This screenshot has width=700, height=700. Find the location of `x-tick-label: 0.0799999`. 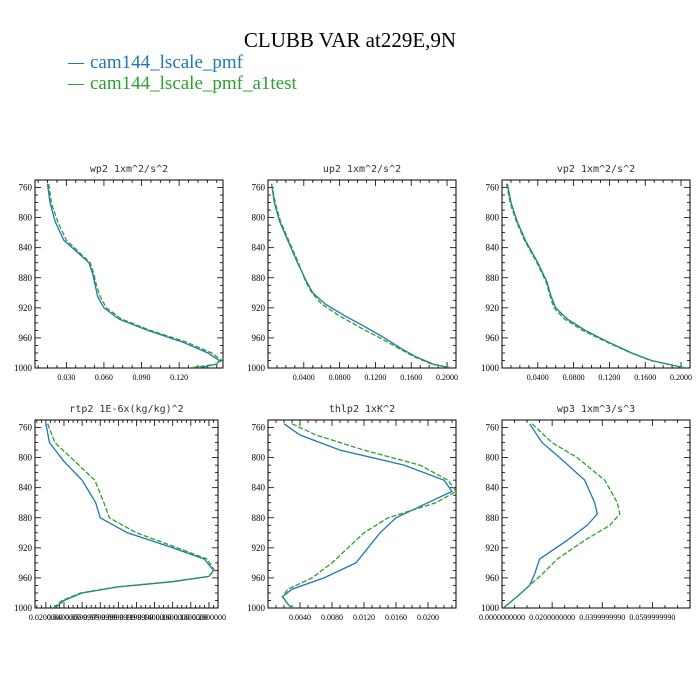

x-tick-label: 0.0799999 is located at coordinates (100, 617).